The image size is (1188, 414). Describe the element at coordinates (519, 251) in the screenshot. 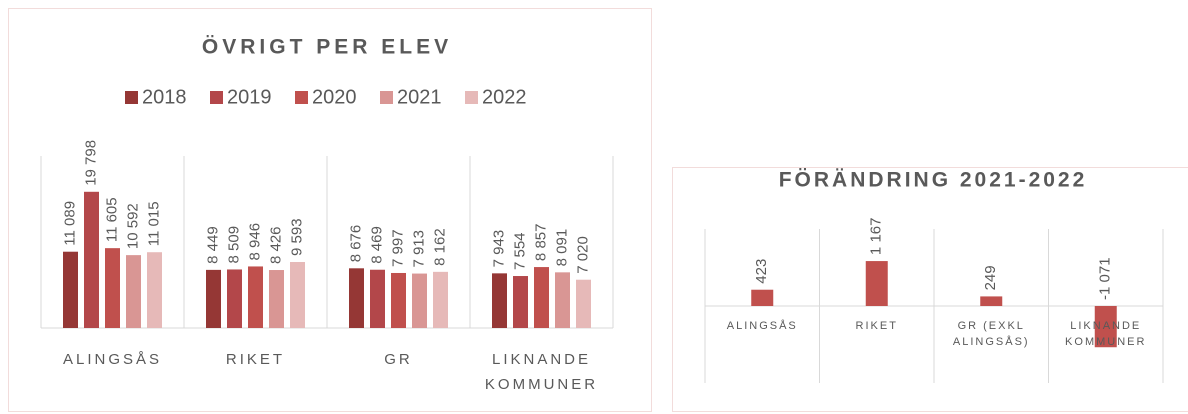

I see `data-label: 7 554` at that location.